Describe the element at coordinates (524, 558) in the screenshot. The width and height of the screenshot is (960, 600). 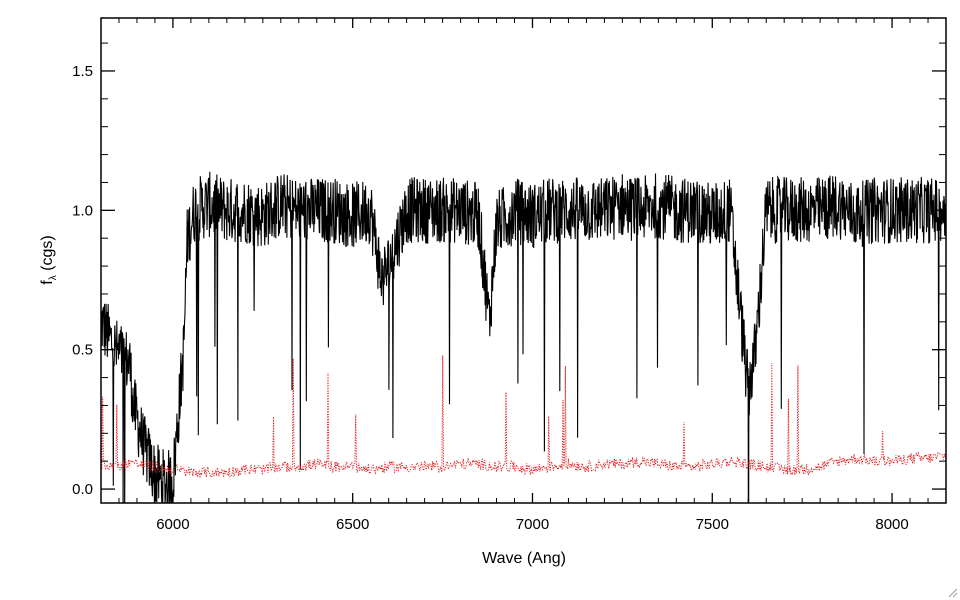
I see `x-axis-label: Wave (Ang)` at that location.